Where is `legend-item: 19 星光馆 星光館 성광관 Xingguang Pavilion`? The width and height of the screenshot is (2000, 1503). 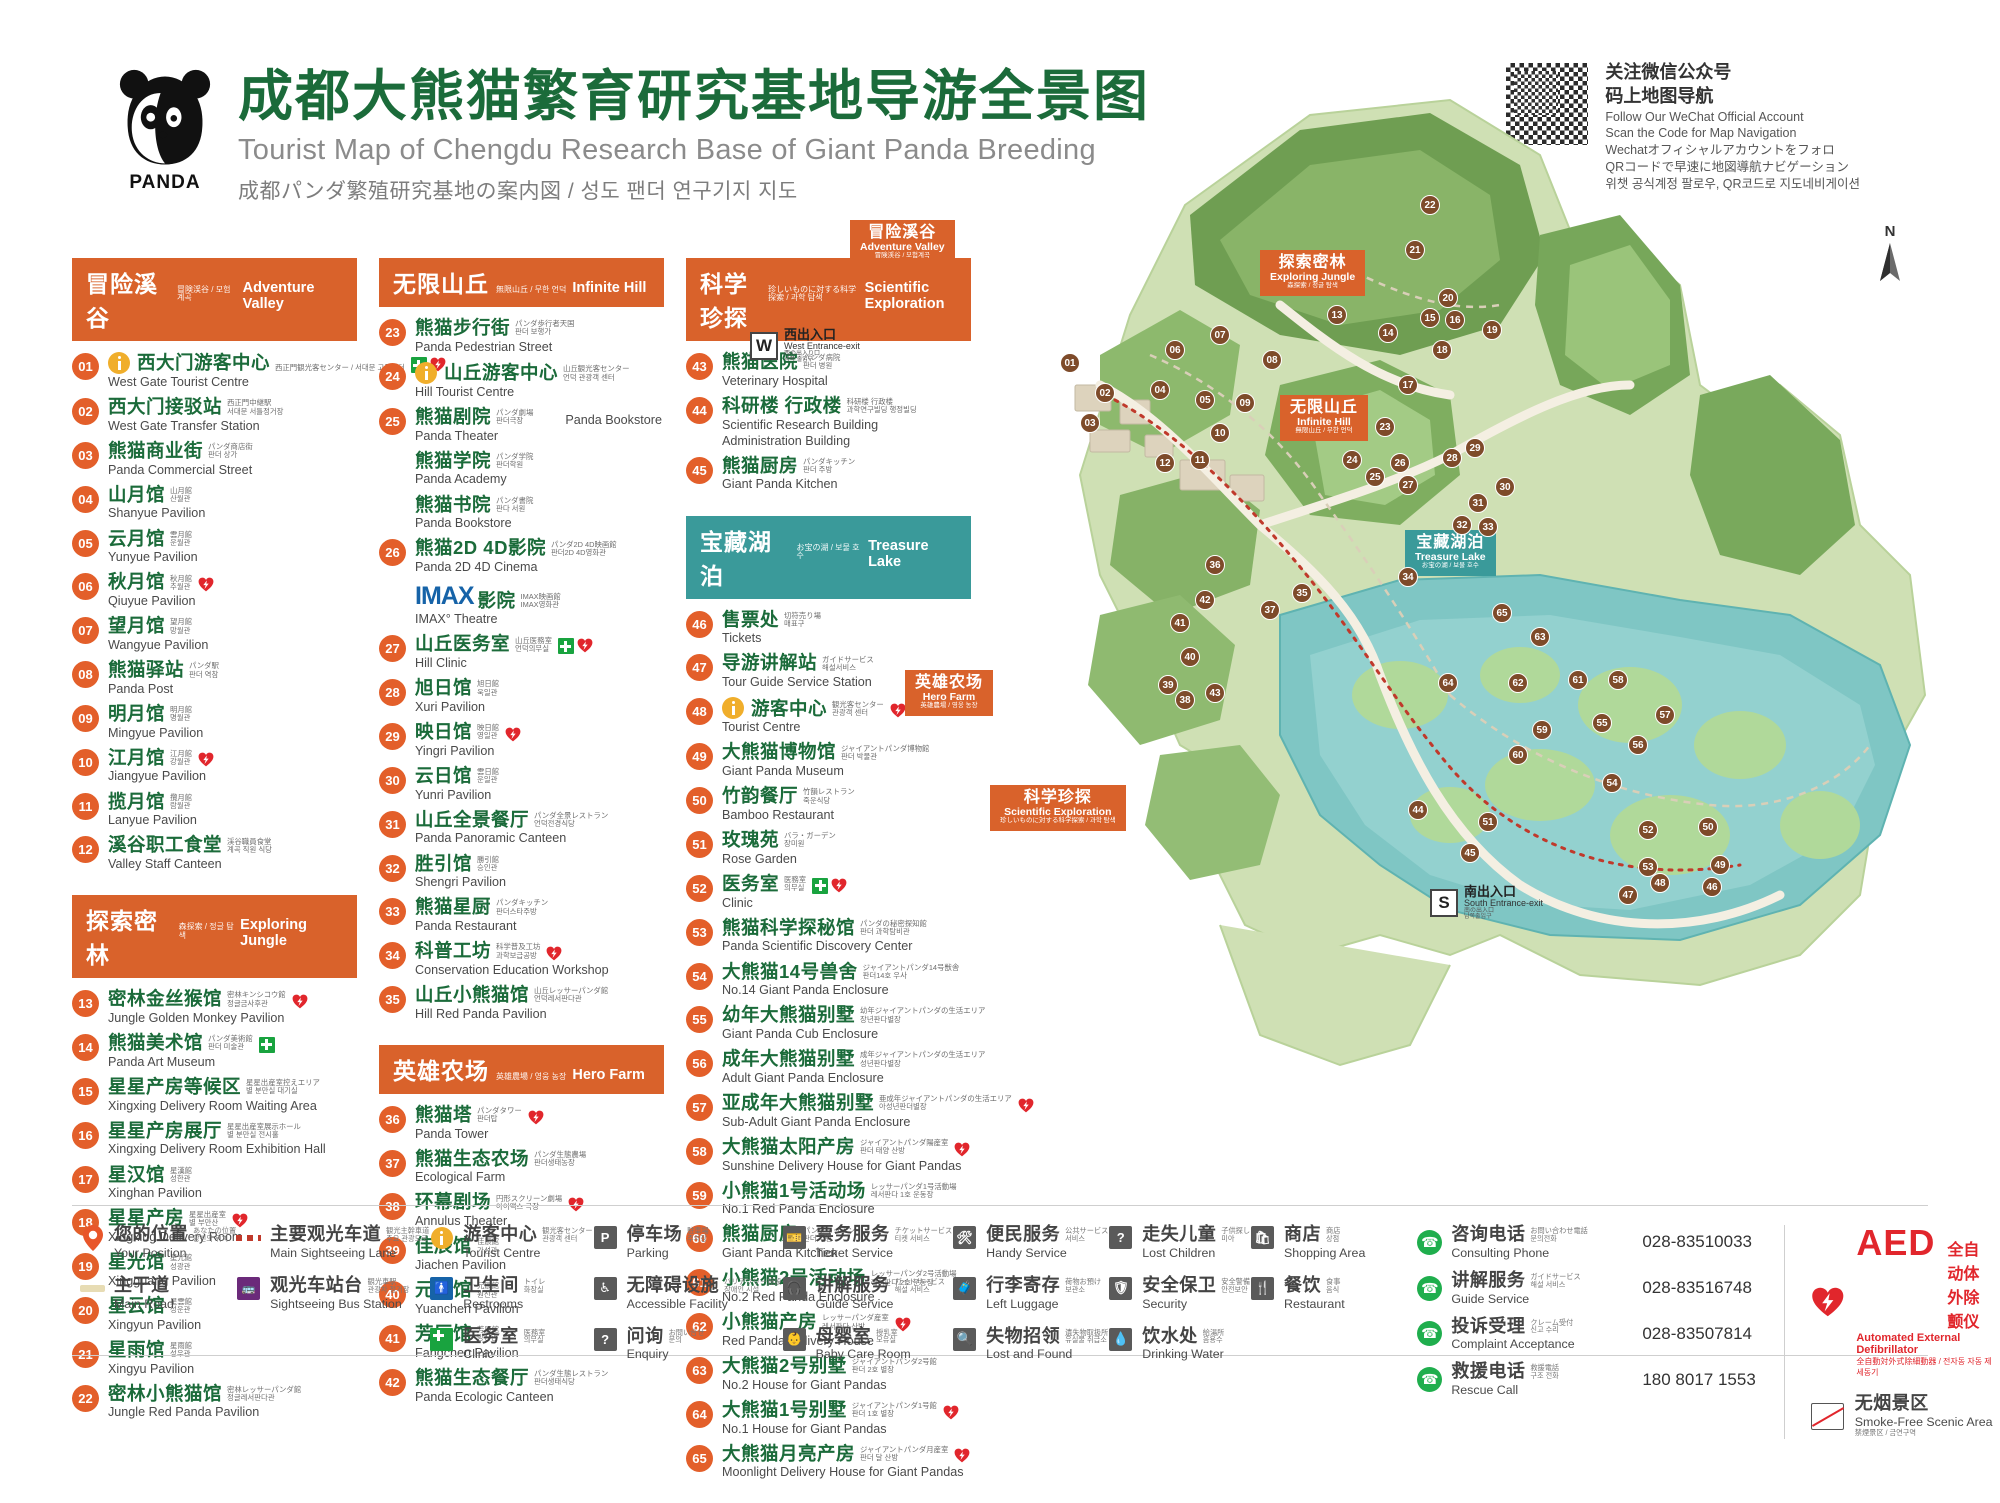 legend-item: 19 星光馆 星光館 성광관 Xingguang Pavilion is located at coordinates (214, 1270).